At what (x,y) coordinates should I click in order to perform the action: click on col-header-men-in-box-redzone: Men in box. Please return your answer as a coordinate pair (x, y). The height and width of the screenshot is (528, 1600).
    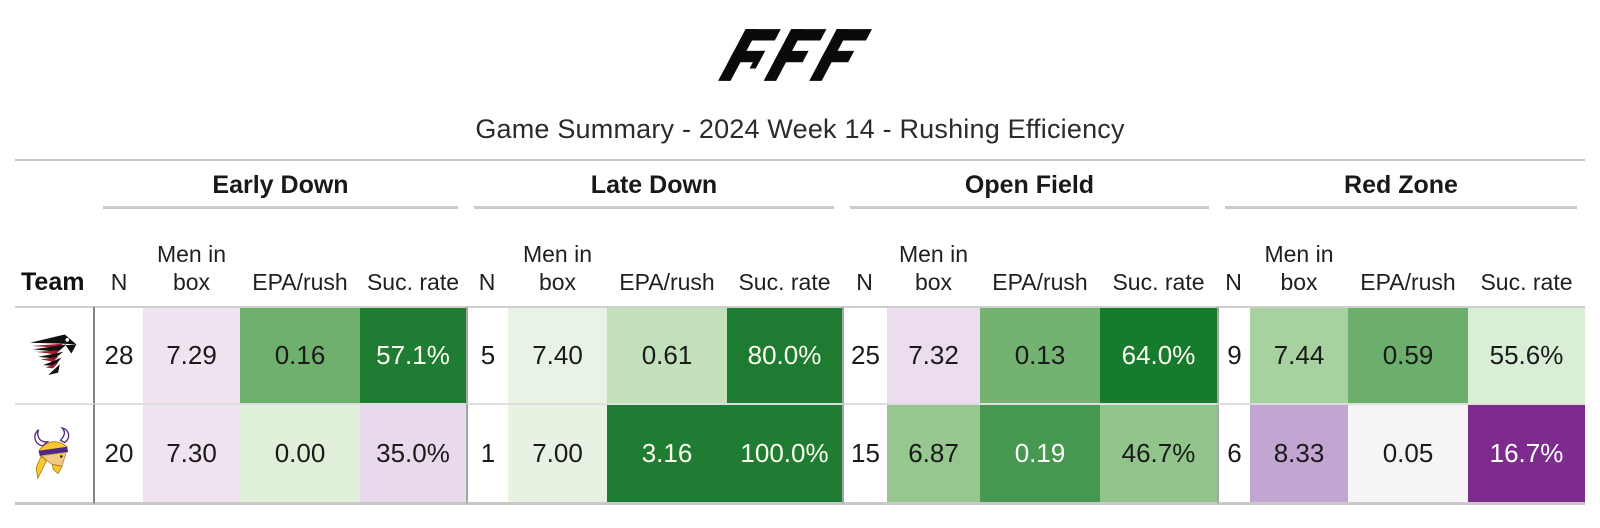
    Looking at the image, I should click on (1299, 268).